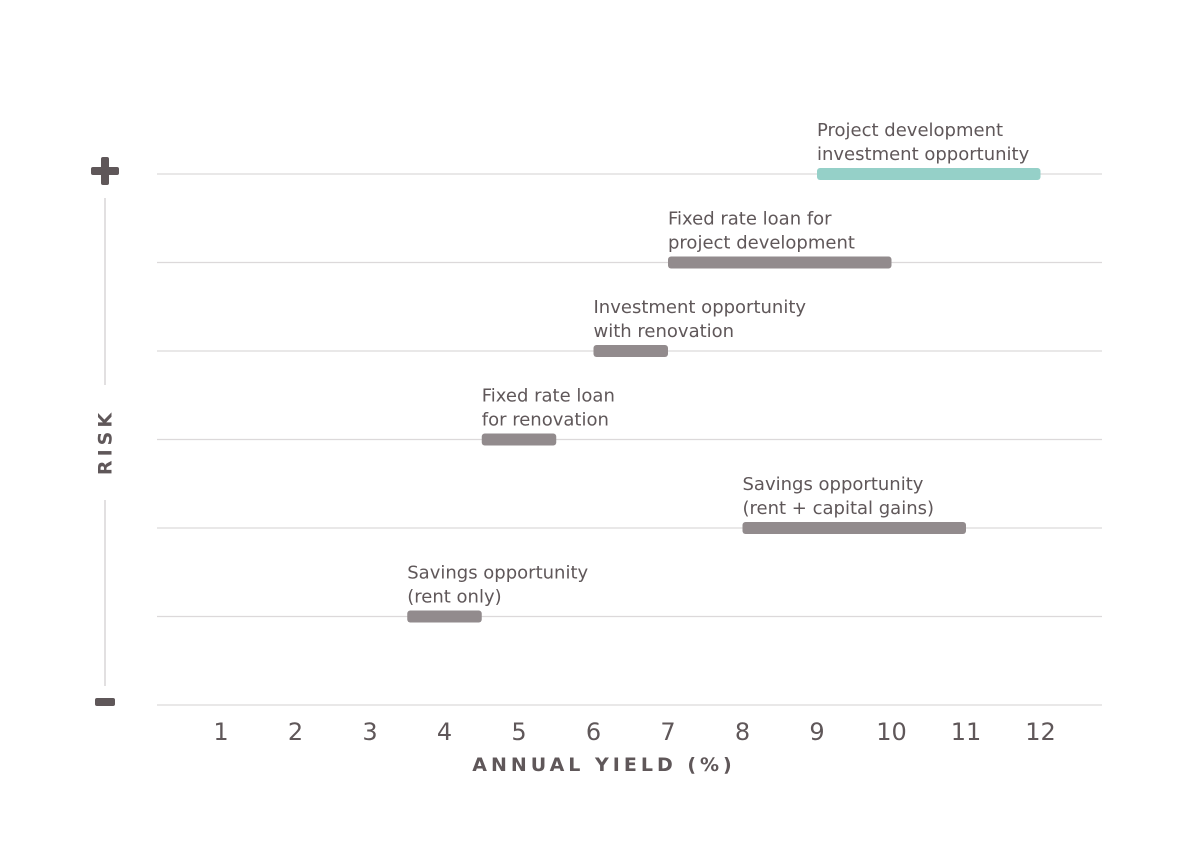 The height and width of the screenshot is (848, 1200). I want to click on bar-label: (rent + capital gains), so click(839, 508).